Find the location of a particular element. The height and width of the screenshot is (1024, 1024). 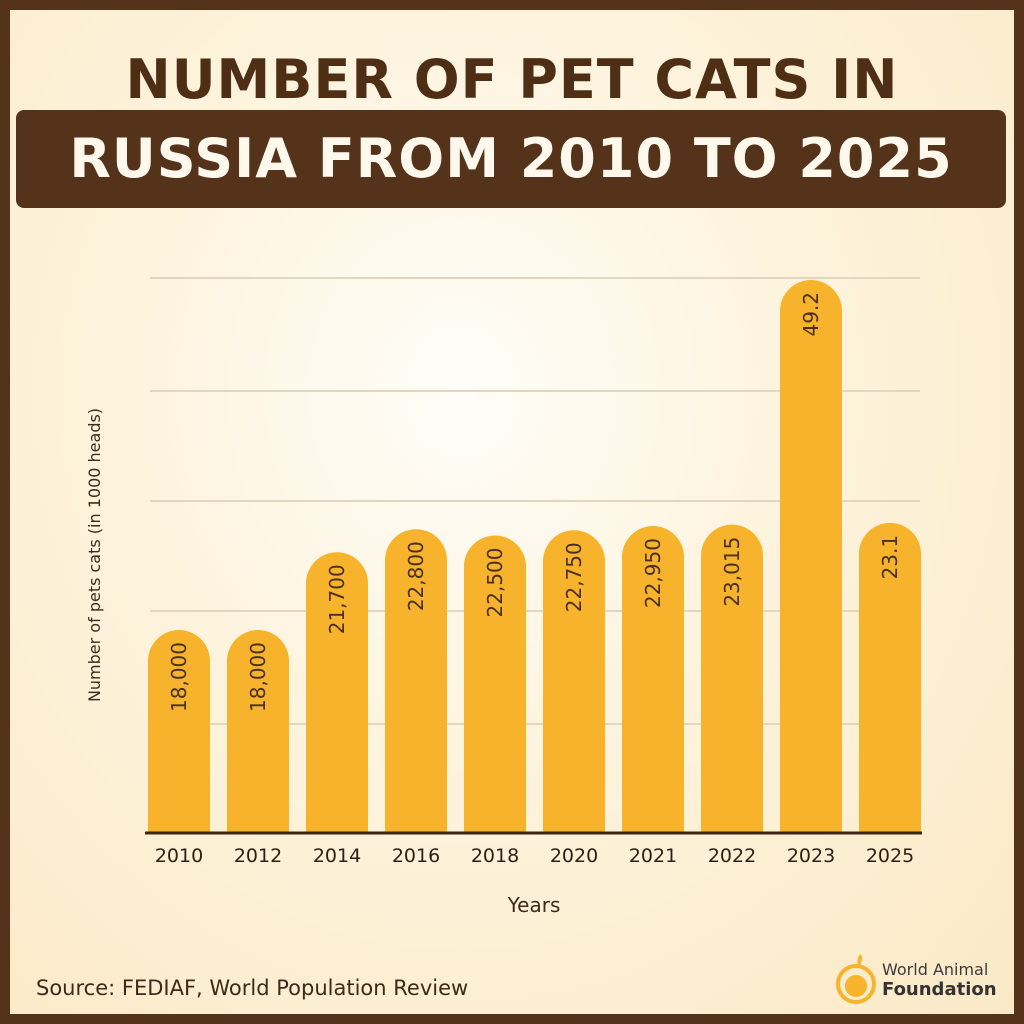

data-label: 22,750 is located at coordinates (574, 577).